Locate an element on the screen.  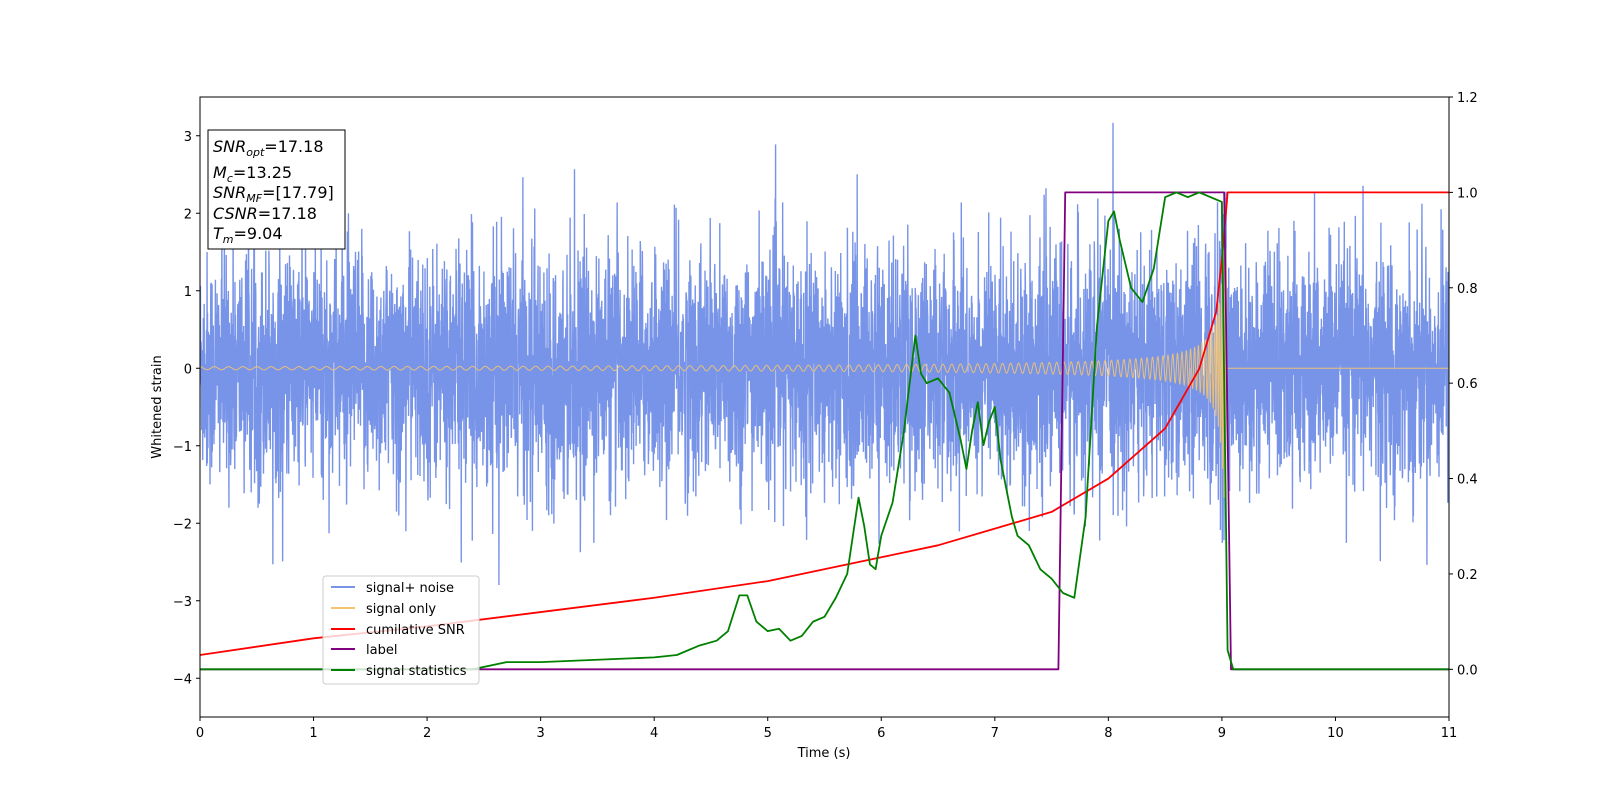
y-left-tick-label-3: 0 is located at coordinates (188, 369).